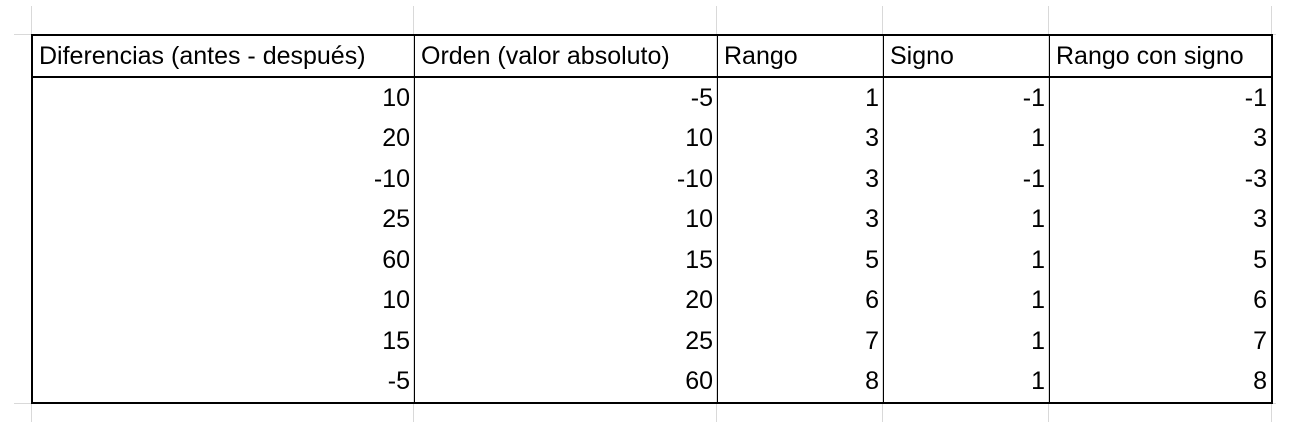 This screenshot has height=428, width=1290. Describe the element at coordinates (801, 57) in the screenshot. I see `header-cell-rango: Rango` at that location.